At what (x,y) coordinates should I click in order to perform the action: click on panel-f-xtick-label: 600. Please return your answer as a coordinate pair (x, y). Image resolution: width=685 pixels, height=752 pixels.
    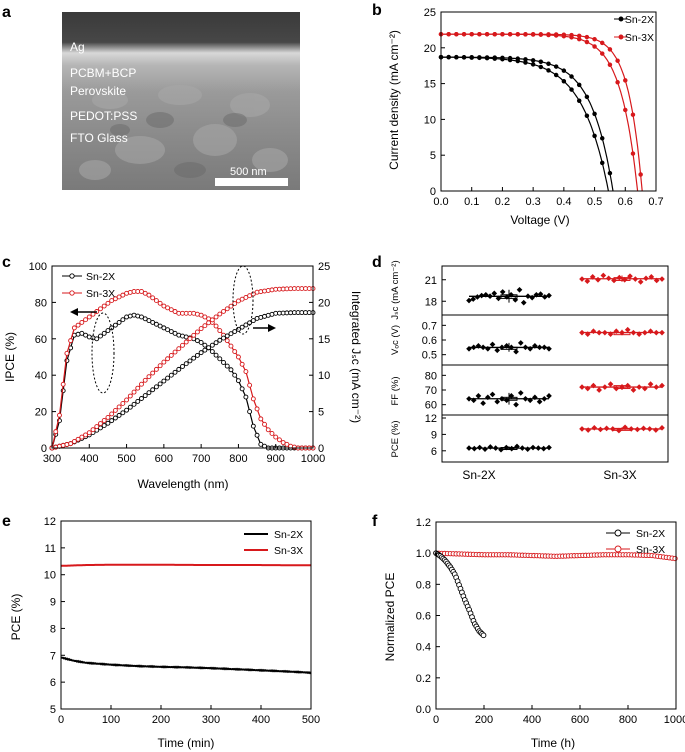
    Looking at the image, I should click on (580, 720).